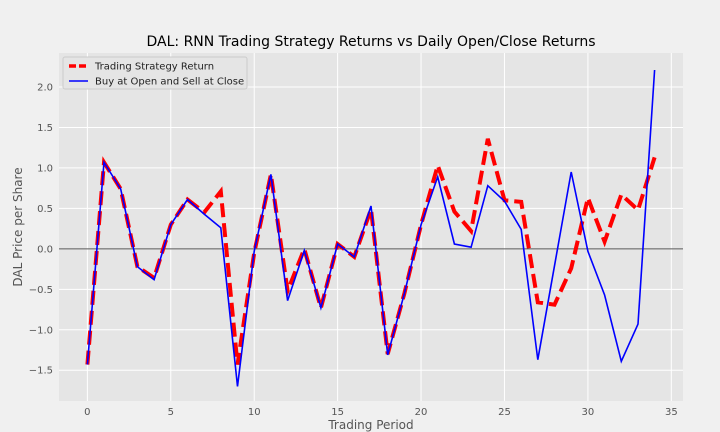 Image resolution: width=720 pixels, height=432 pixels. What do you see at coordinates (504, 412) in the screenshot?
I see `x-tick-label: 25` at bounding box center [504, 412].